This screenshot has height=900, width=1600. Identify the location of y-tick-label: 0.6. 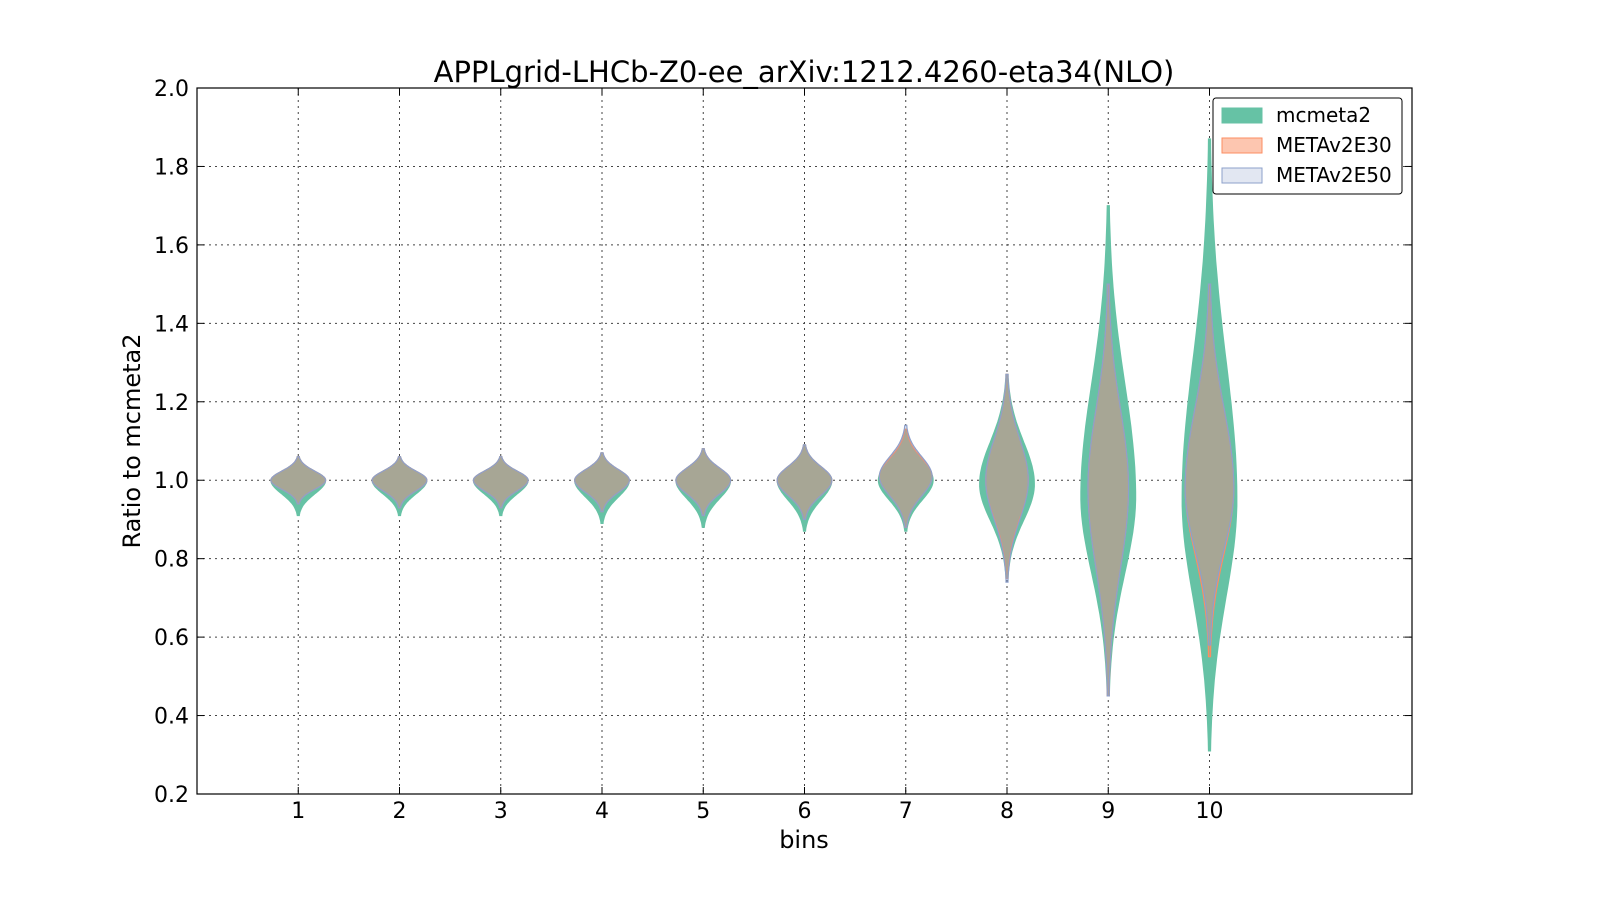
(171, 638).